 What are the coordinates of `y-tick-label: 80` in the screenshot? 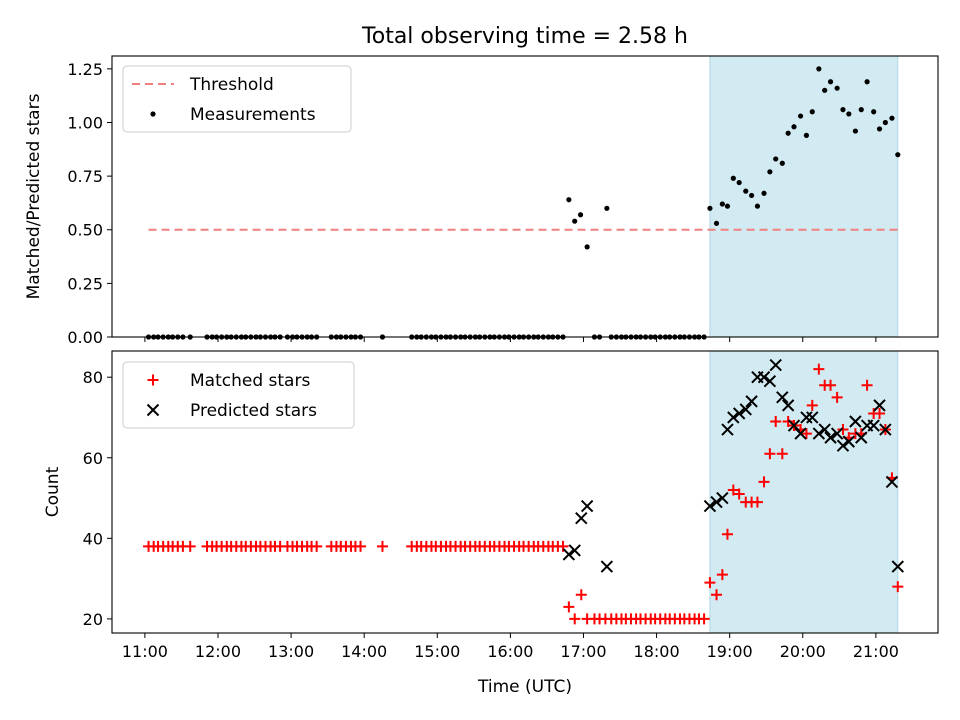 It's located at (93, 377).